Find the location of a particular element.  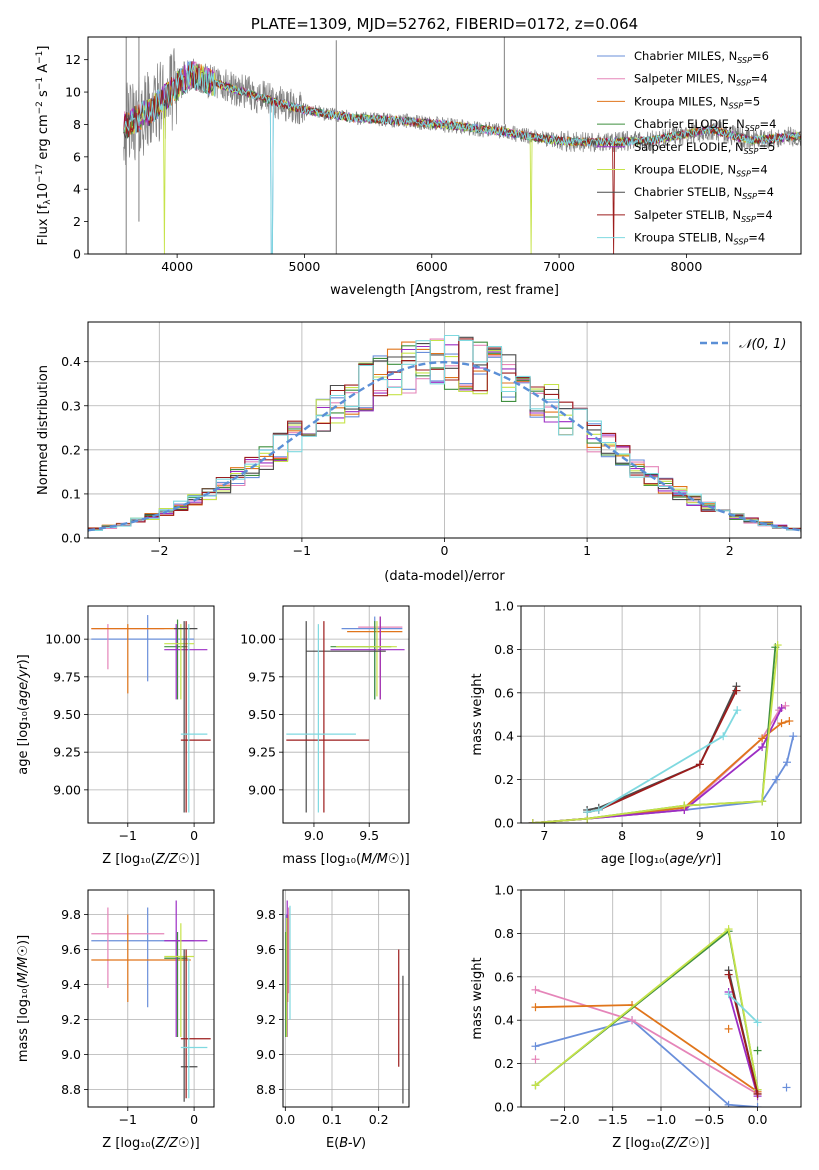

spectrum-tick-label-y: 8 is located at coordinates (77, 124).